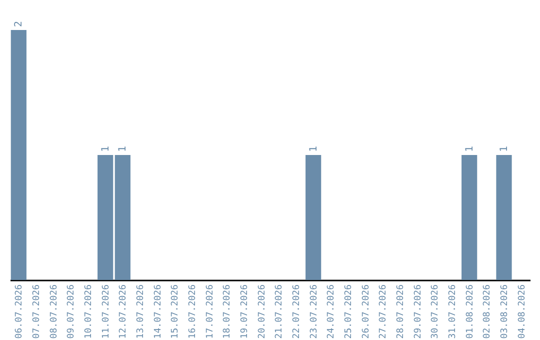 The image size is (540, 340). I want to click on data-label: 2, so click(19, 23).